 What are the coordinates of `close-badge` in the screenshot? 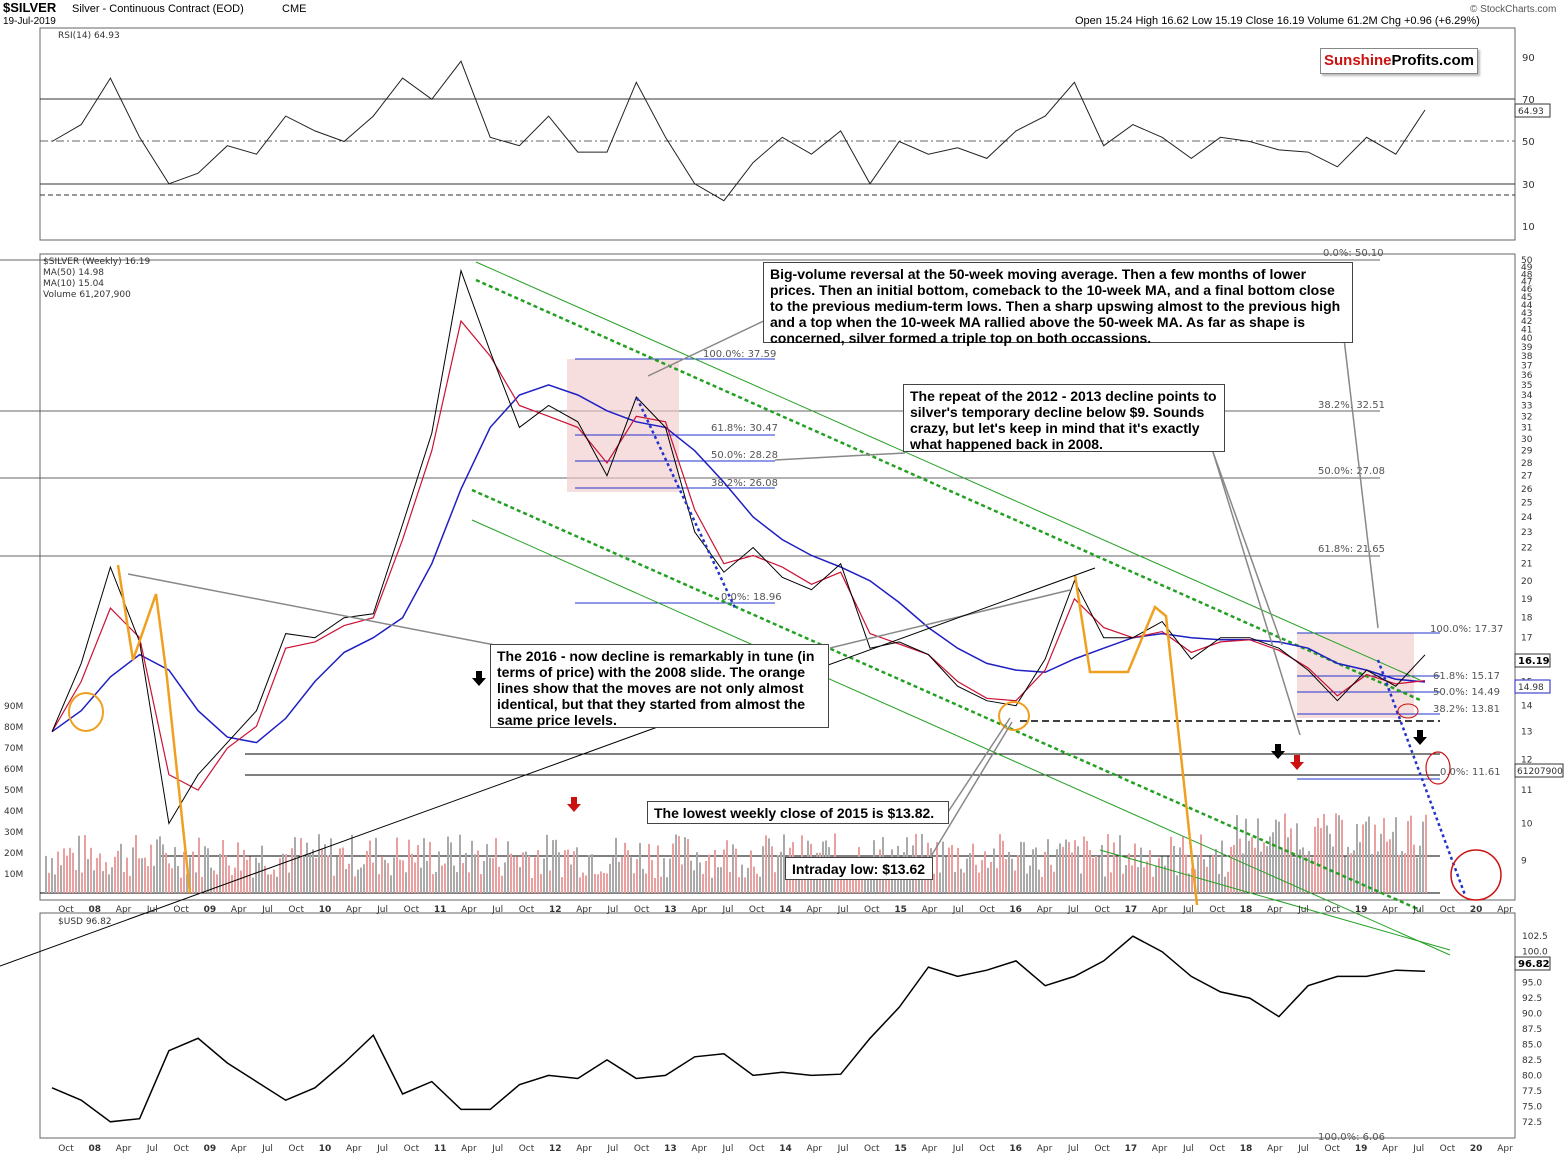 It's located at (1532, 660).